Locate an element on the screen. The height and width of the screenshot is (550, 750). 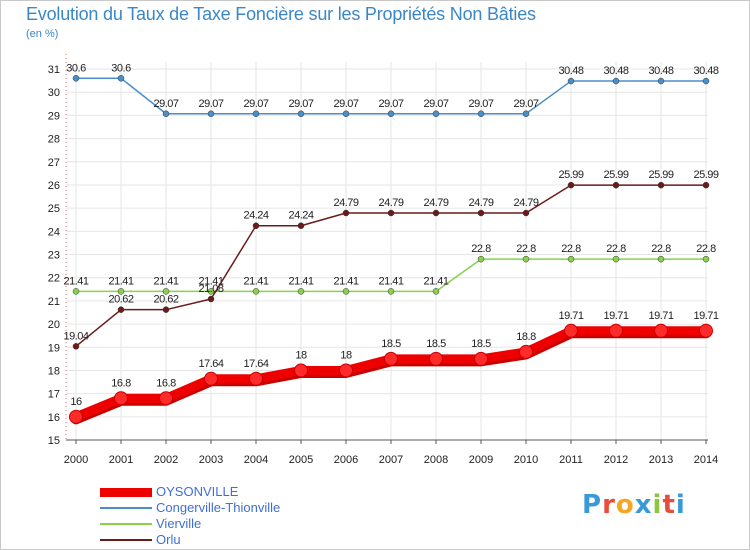
brand-letter: o is located at coordinates (625, 505).